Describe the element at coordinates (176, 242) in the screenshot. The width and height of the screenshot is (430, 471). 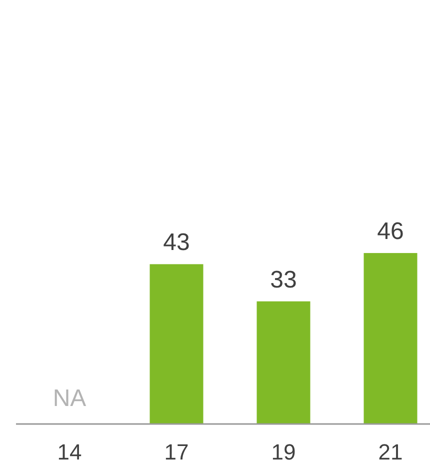
I see `data-label: 43` at that location.